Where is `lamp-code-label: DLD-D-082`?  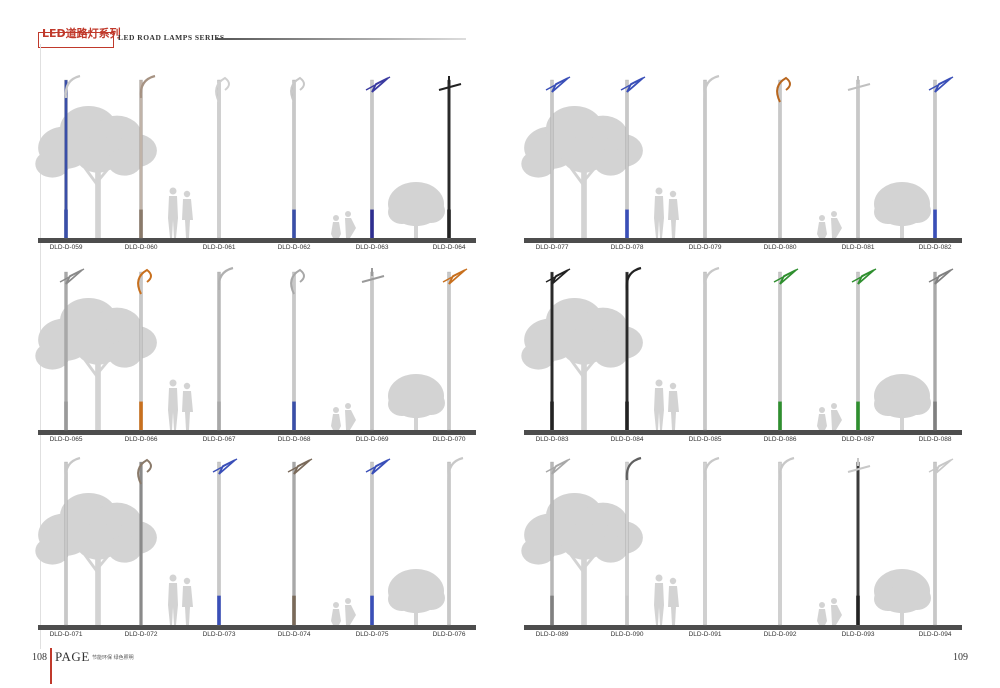 lamp-code-label: DLD-D-082 is located at coordinates (935, 247).